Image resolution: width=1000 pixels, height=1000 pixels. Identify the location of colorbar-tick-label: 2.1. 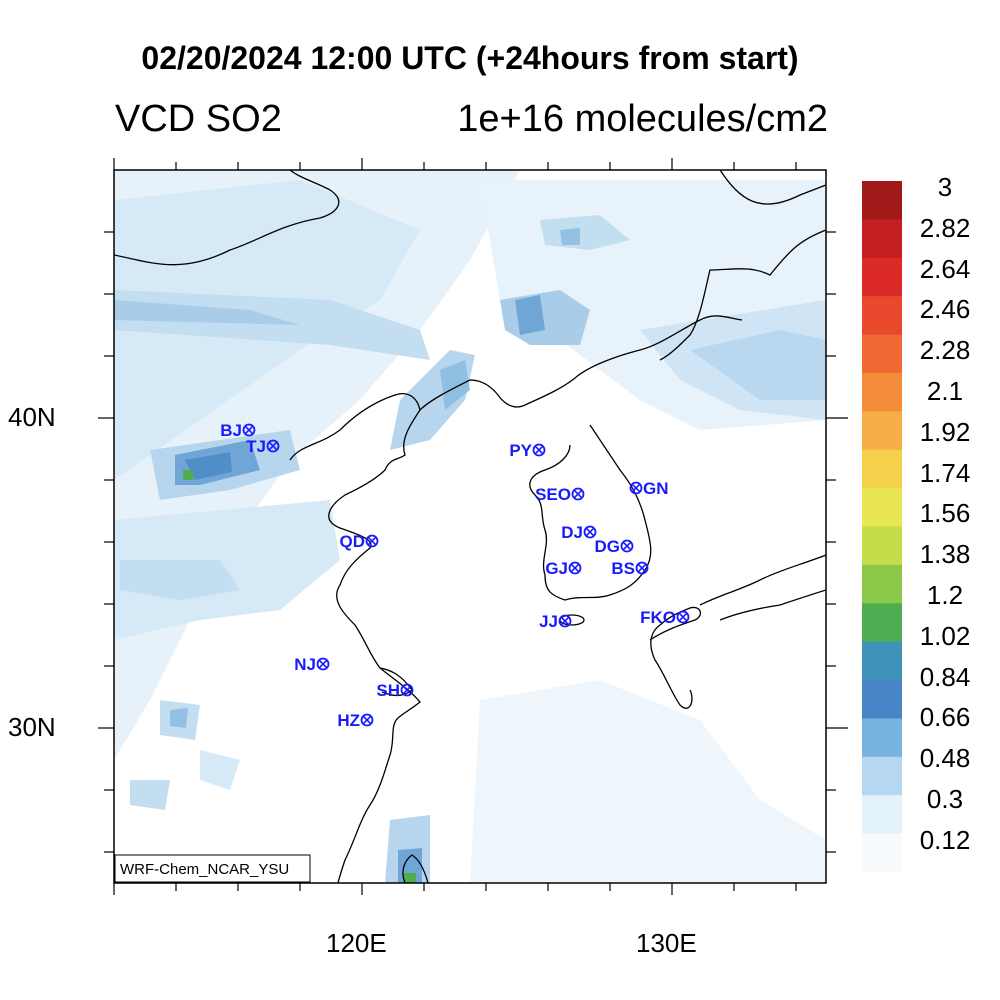
(945, 391).